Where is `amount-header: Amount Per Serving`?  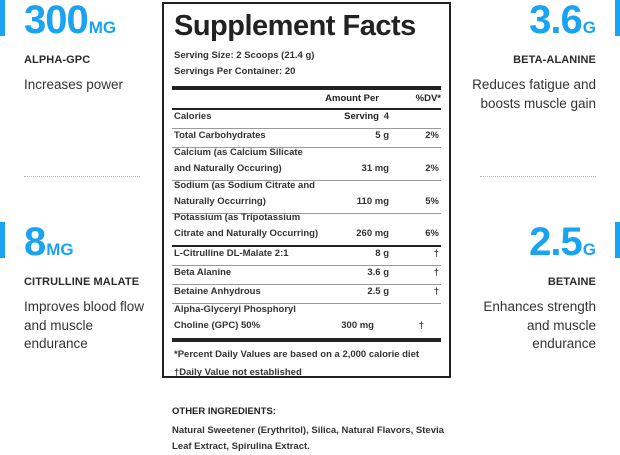 amount-header: Amount Per Serving is located at coordinates (352, 107).